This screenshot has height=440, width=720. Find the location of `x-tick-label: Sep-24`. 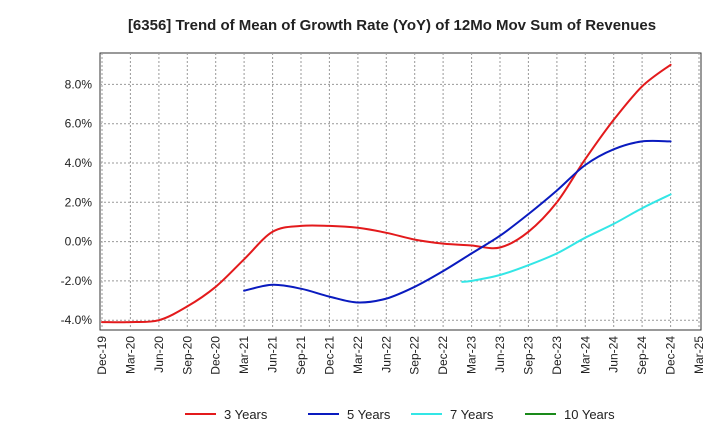

x-tick-label: Sep-24 is located at coordinates (642, 355).